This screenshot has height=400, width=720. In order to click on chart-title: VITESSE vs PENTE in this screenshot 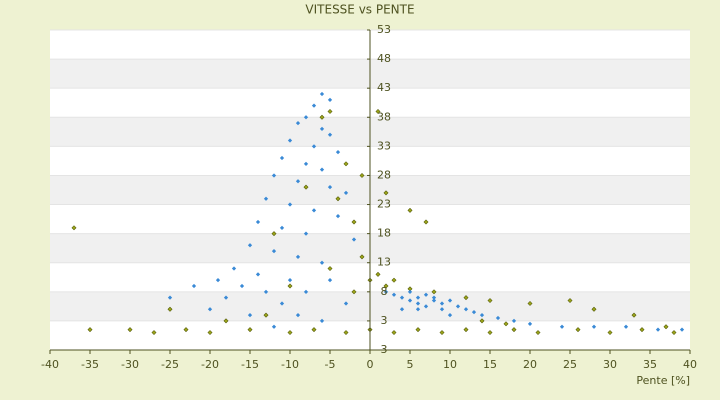, I will do `click(359, 10)`.